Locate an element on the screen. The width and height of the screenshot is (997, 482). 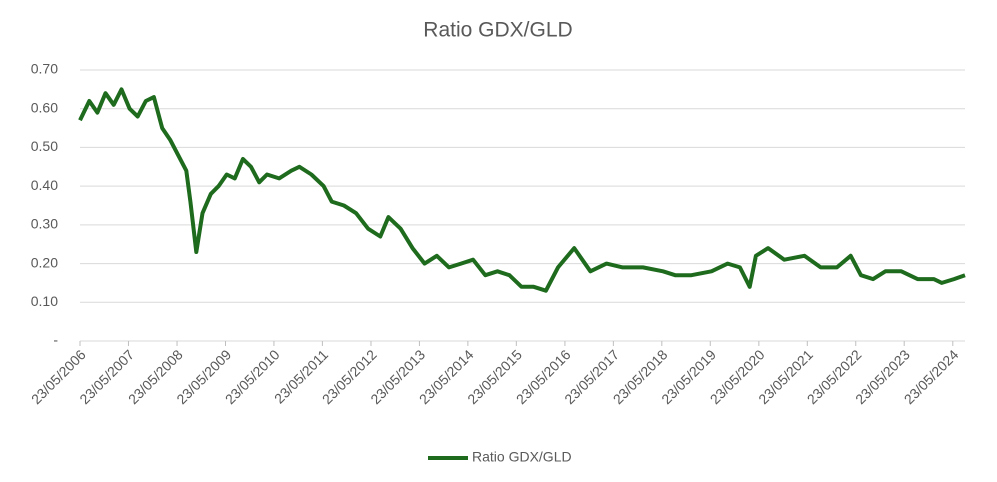
y-tick-label: 0.40 is located at coordinates (44, 185).